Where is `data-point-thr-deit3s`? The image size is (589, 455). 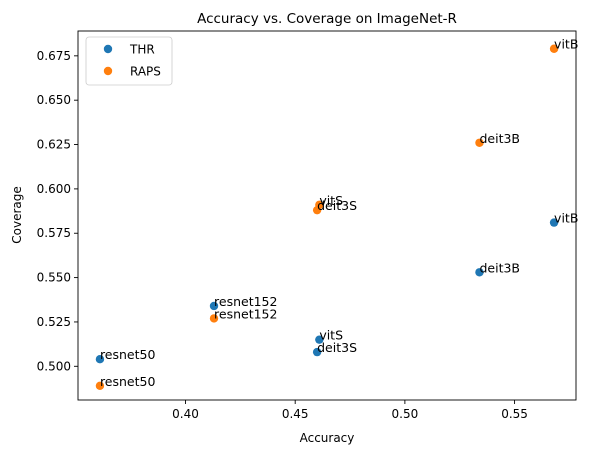
data-point-thr-deit3s is located at coordinates (317, 352).